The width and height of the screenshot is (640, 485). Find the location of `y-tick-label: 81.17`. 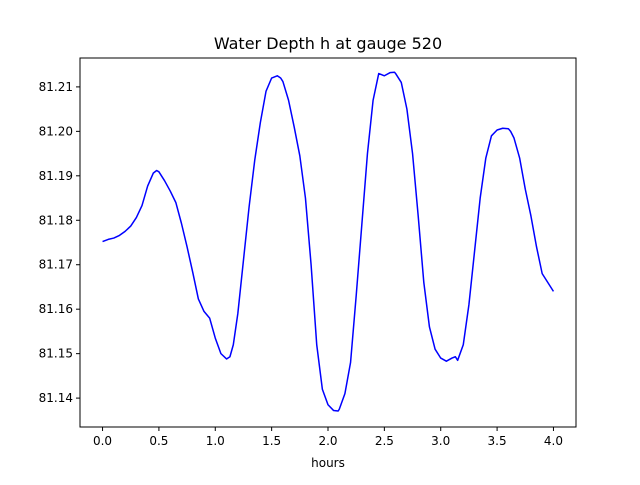

y-tick-label: 81.17 is located at coordinates (56, 265).